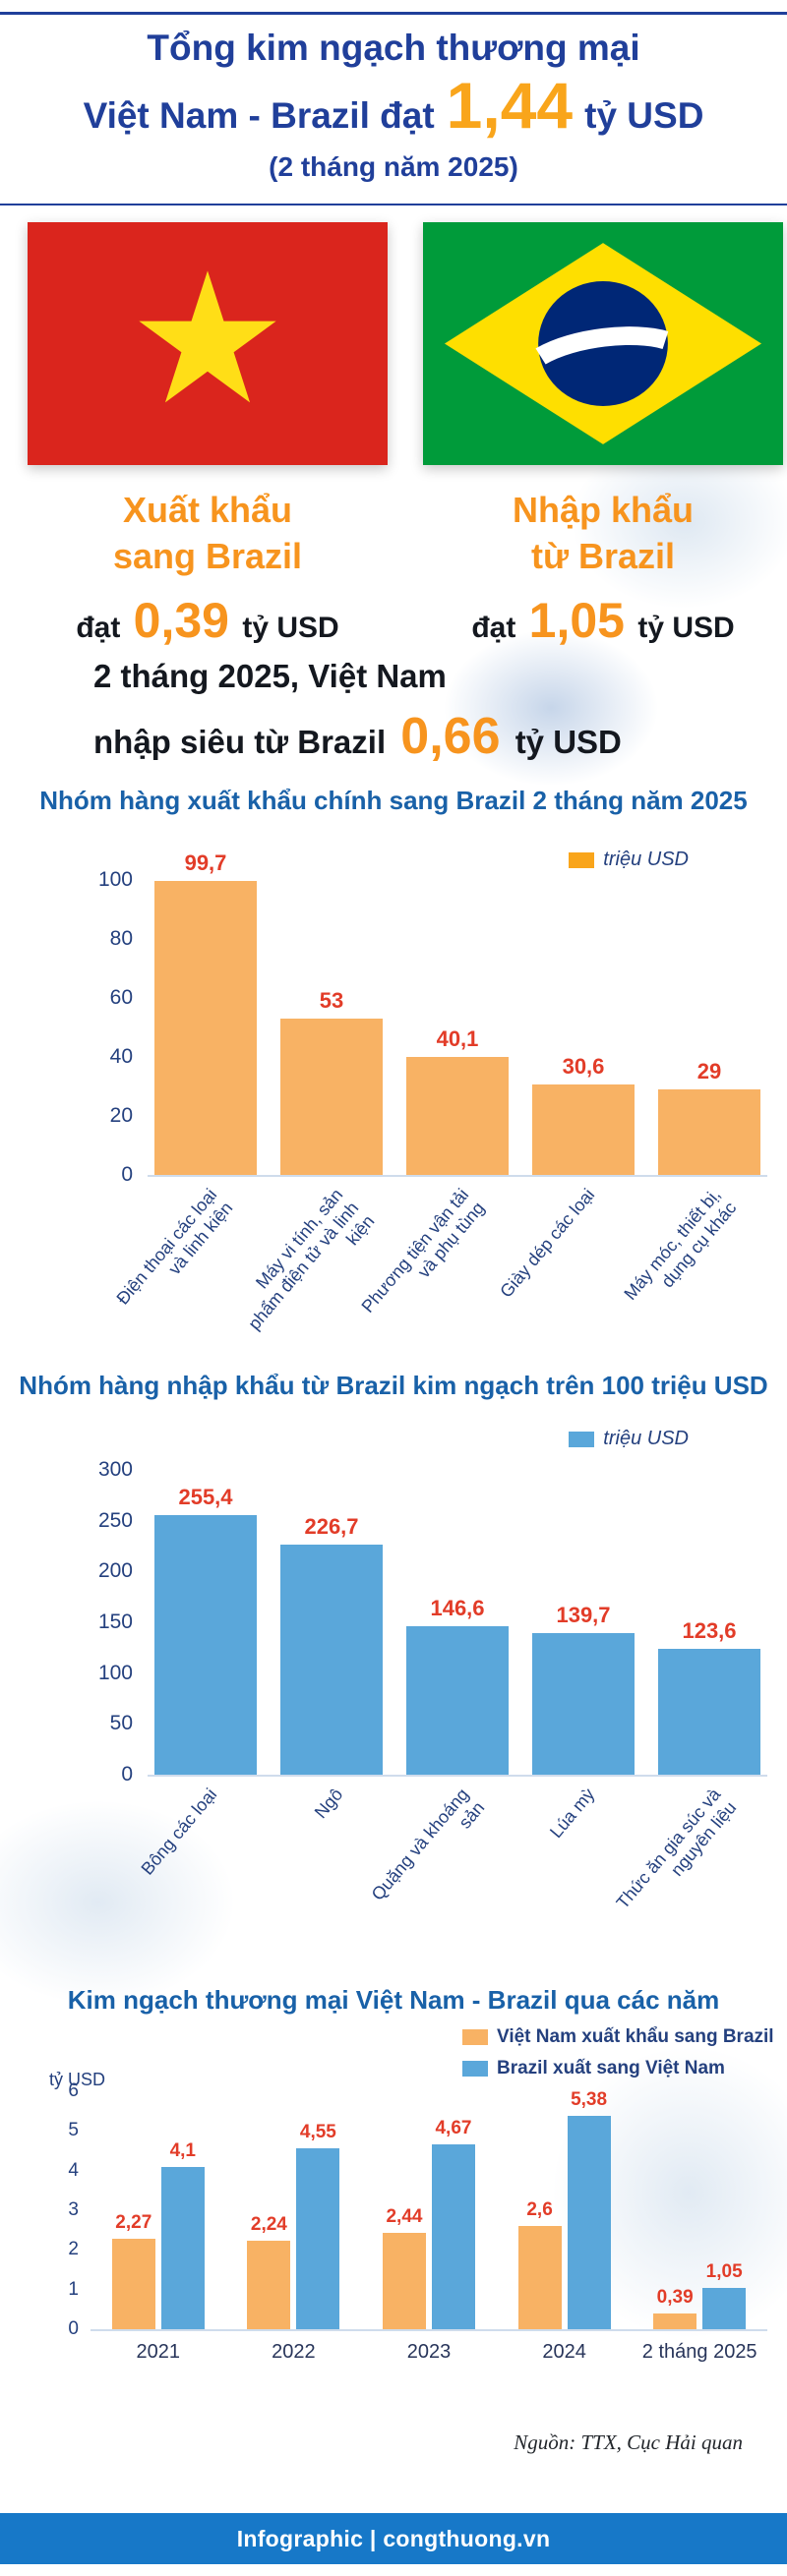  Describe the element at coordinates (725, 2210) in the screenshot. I see `bar-column: 1,05` at that location.